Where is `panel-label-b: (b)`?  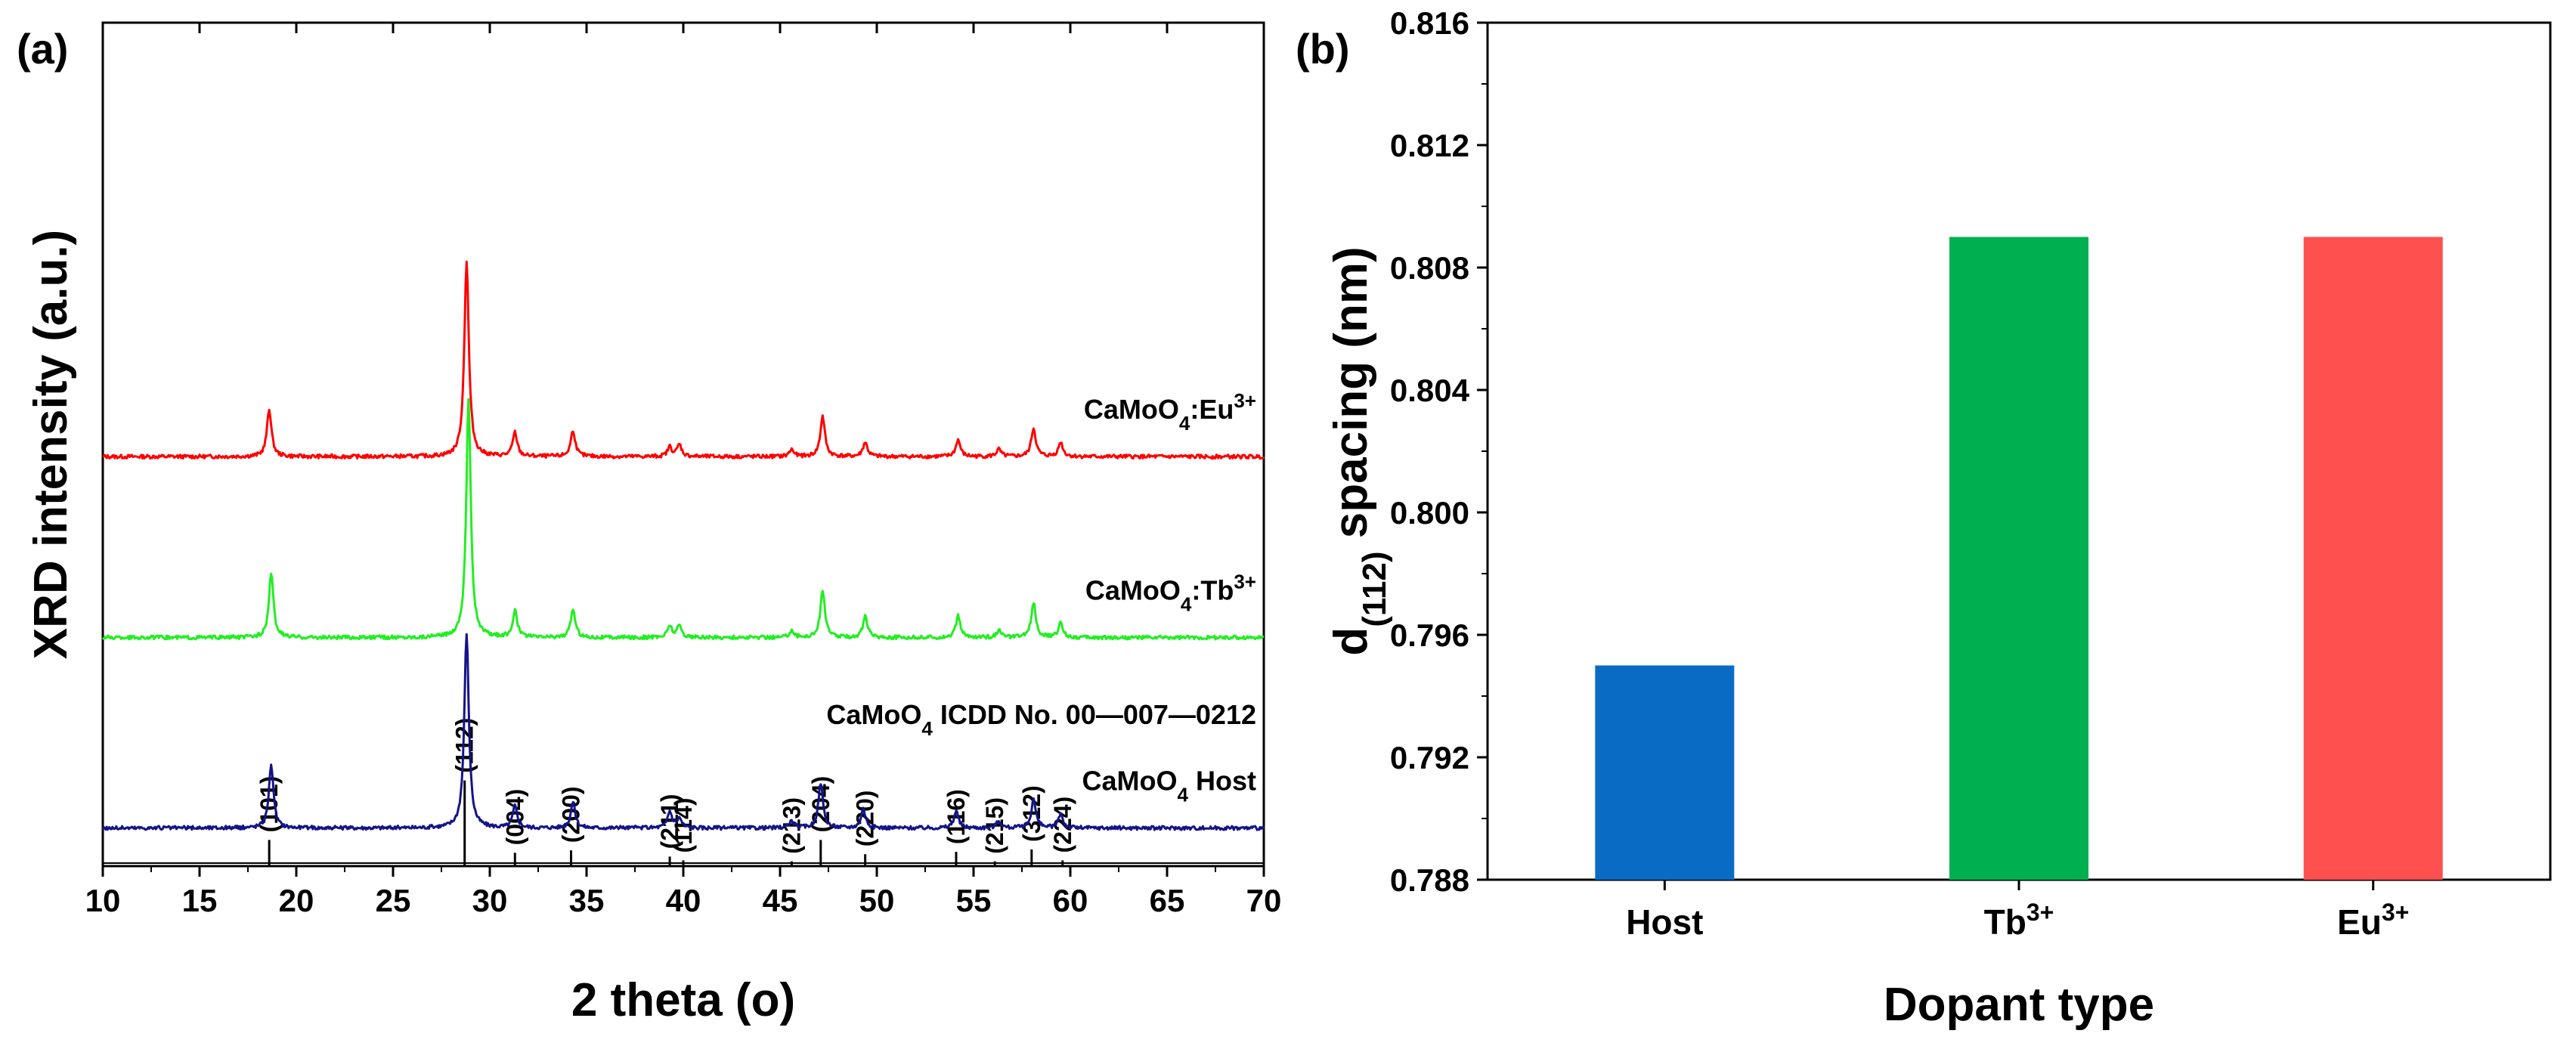
panel-label-b: (b) is located at coordinates (1323, 49).